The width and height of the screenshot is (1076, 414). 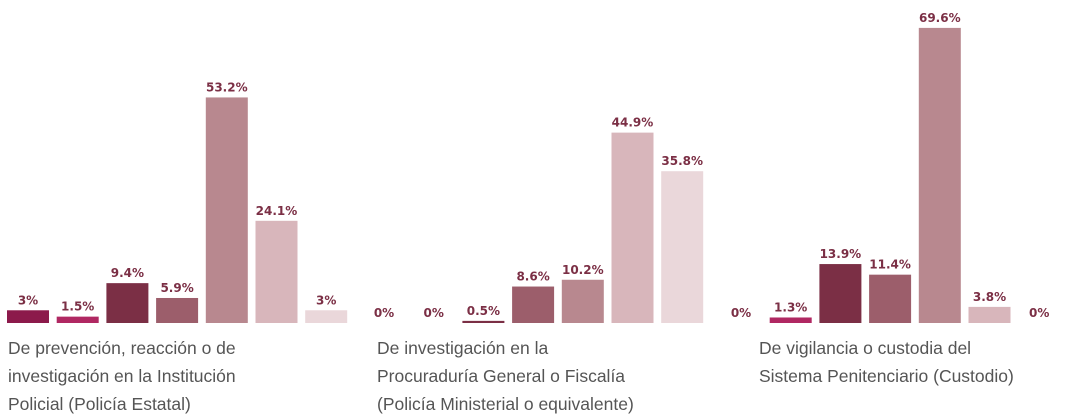 What do you see at coordinates (890, 265) in the screenshot?
I see `value-label: 11.4%` at bounding box center [890, 265].